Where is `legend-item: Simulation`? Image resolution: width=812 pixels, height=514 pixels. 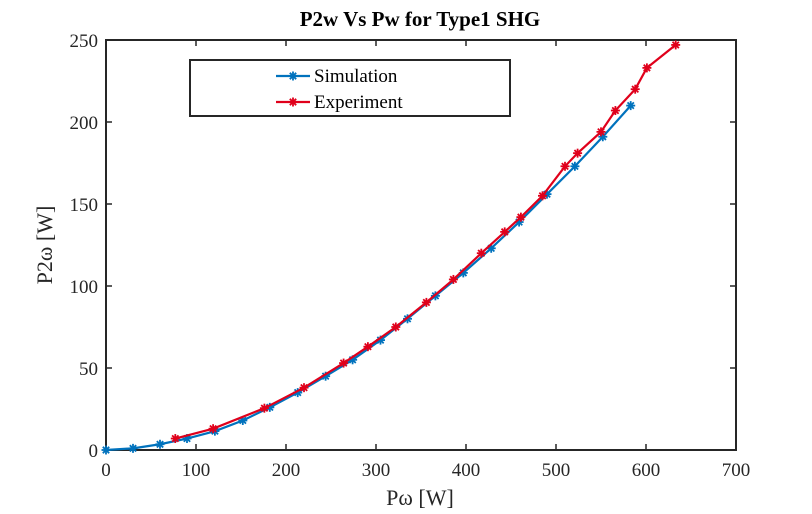 legend-item: Simulation is located at coordinates (337, 76).